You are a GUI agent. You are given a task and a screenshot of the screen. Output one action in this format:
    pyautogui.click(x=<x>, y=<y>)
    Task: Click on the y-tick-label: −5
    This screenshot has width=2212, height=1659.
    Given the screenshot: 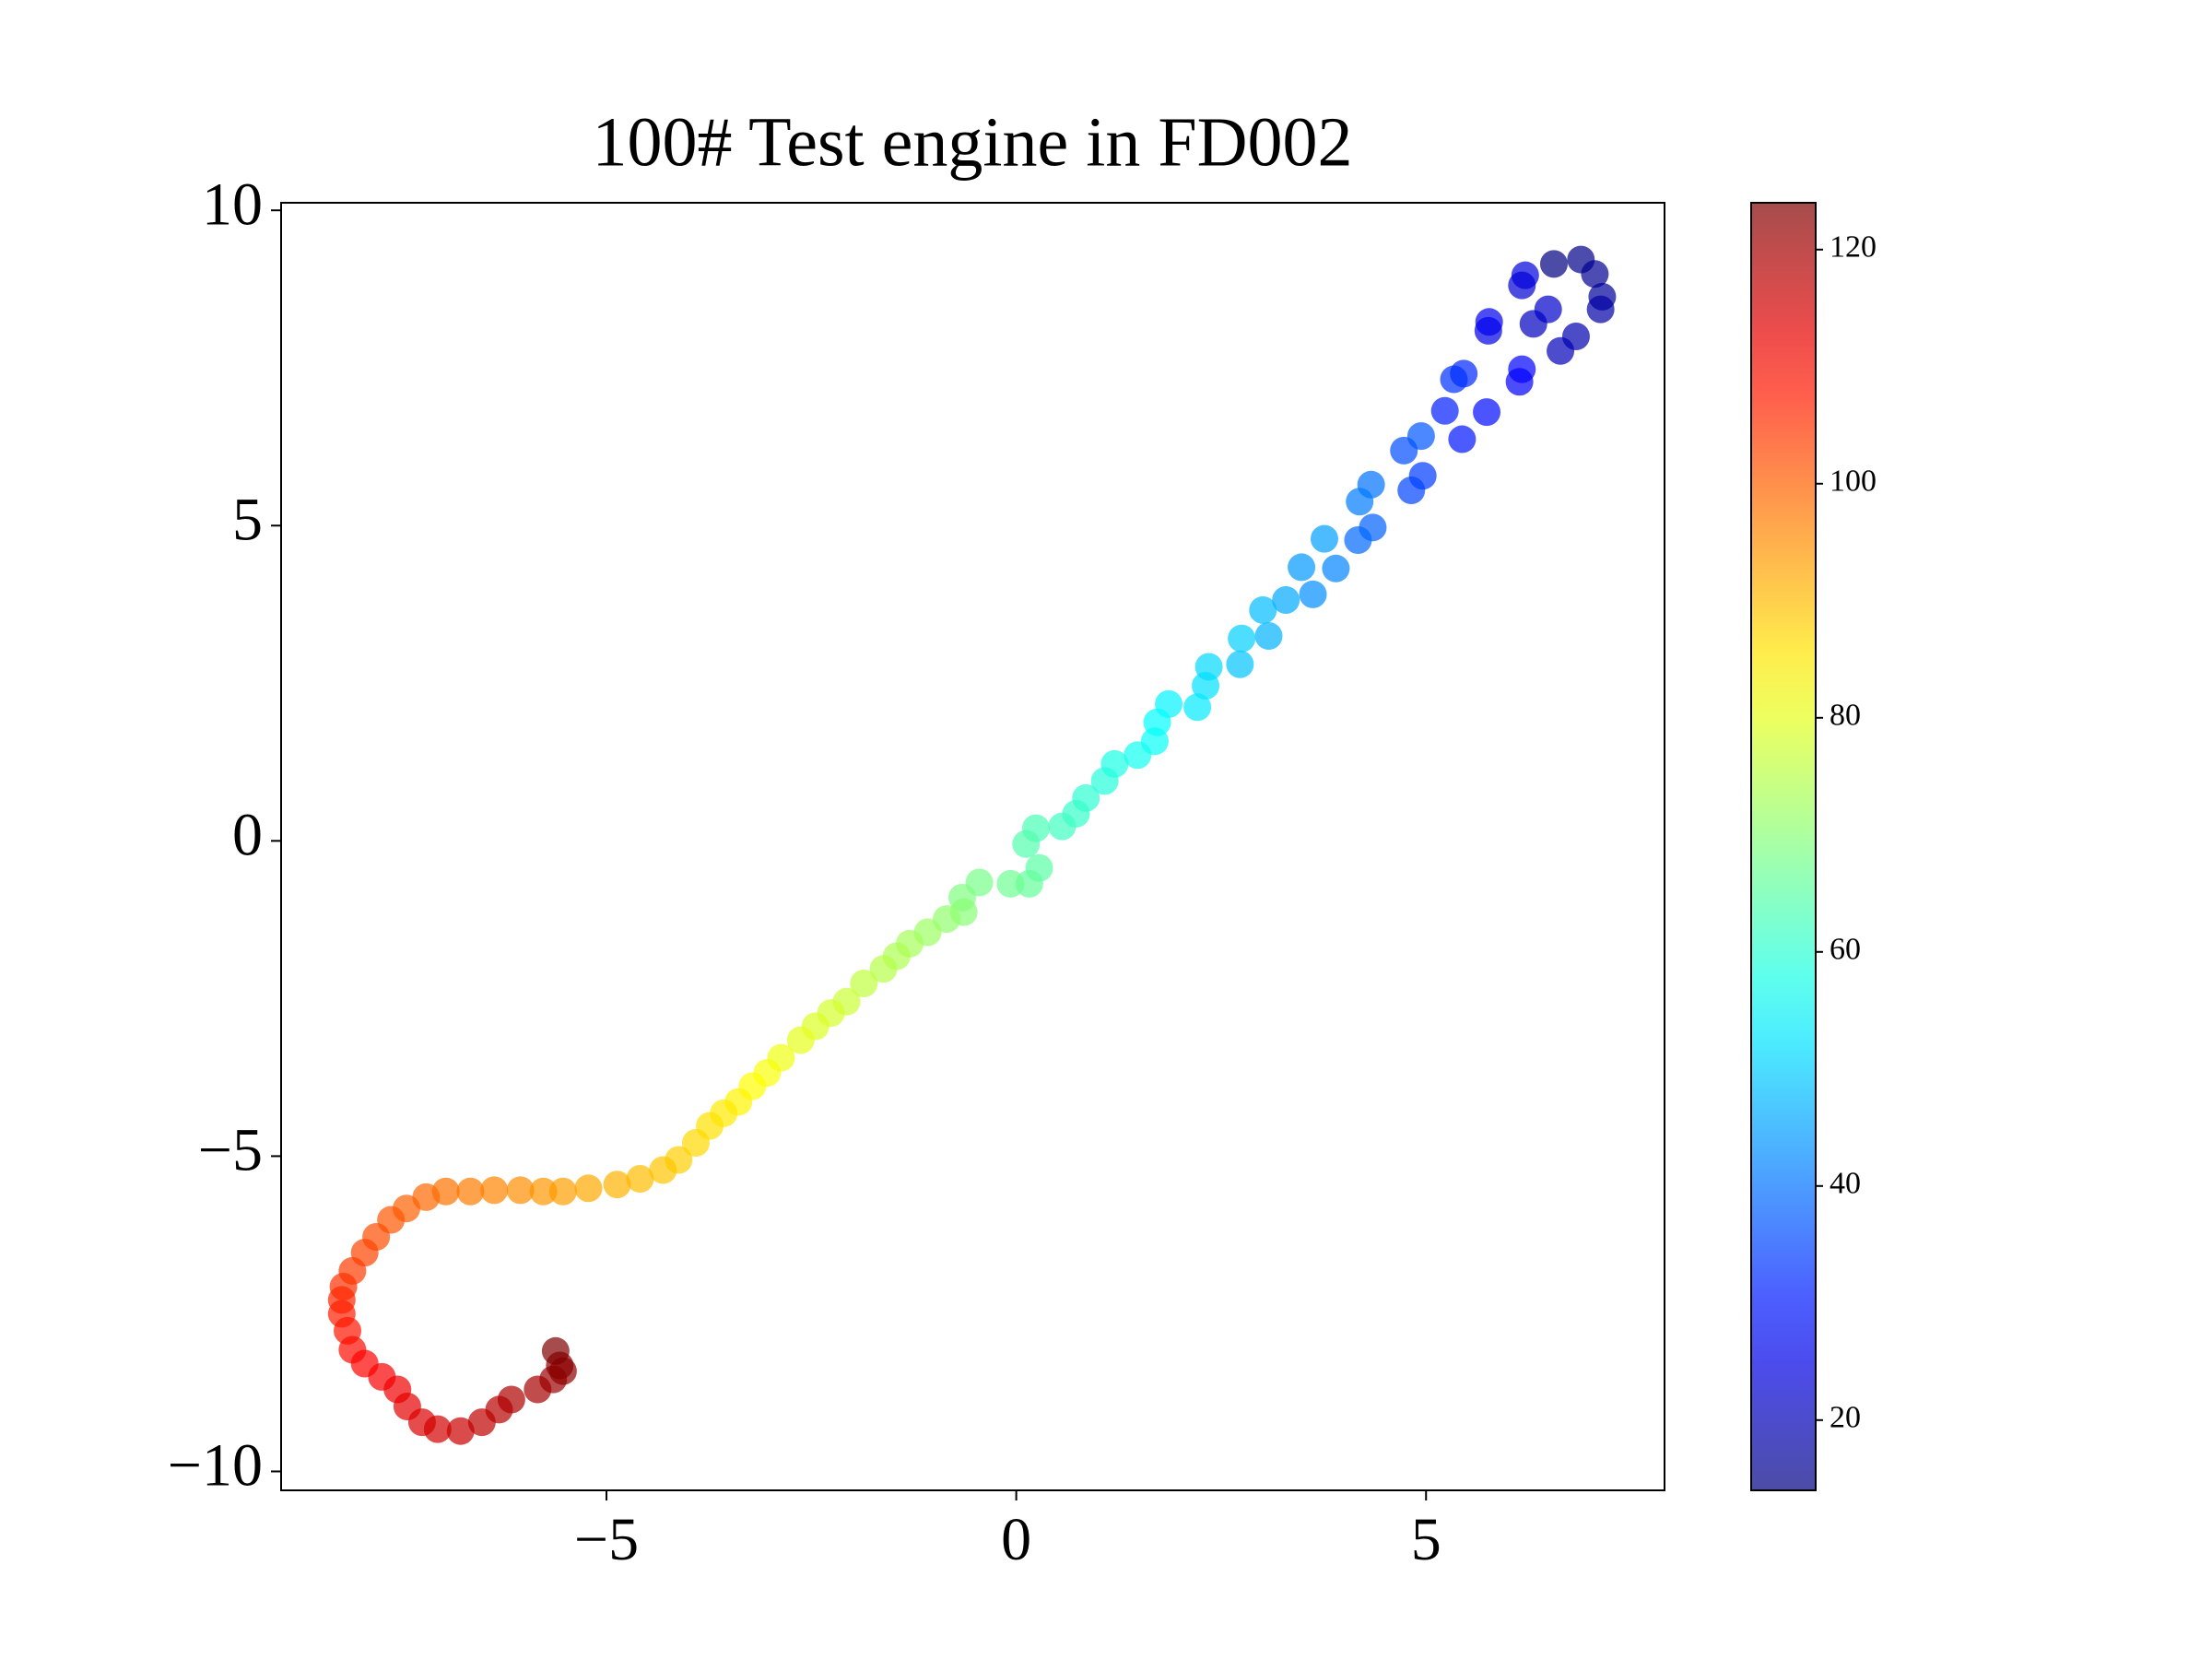 What is the action you would take?
    pyautogui.click(x=230, y=1150)
    